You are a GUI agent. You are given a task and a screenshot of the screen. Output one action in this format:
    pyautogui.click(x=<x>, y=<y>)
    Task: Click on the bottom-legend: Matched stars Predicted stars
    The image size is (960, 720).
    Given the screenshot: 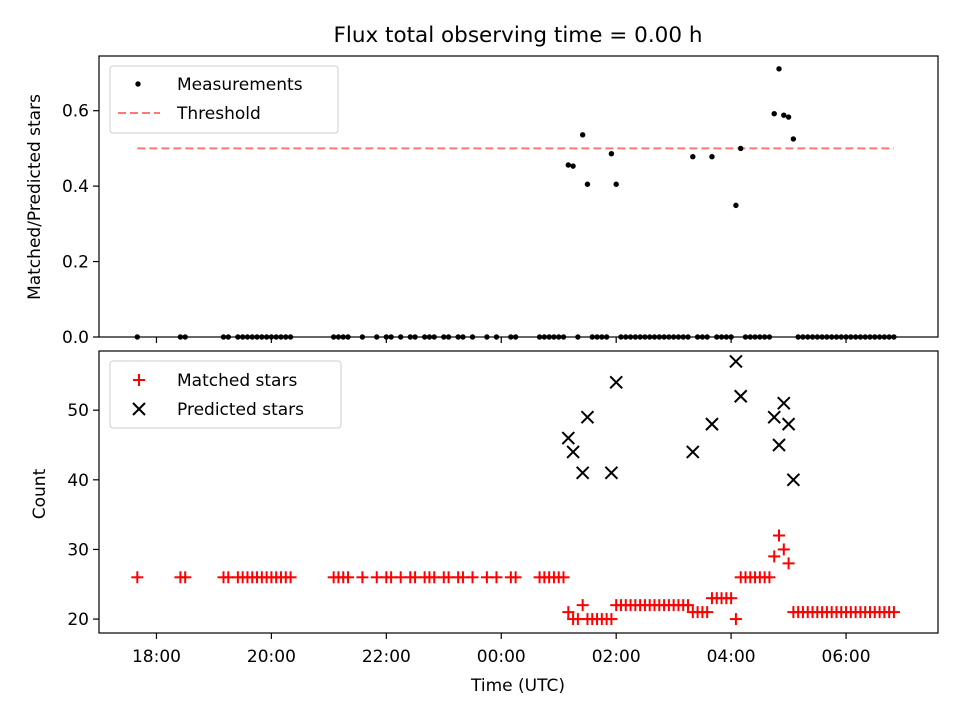 What is the action you would take?
    pyautogui.click(x=225, y=394)
    